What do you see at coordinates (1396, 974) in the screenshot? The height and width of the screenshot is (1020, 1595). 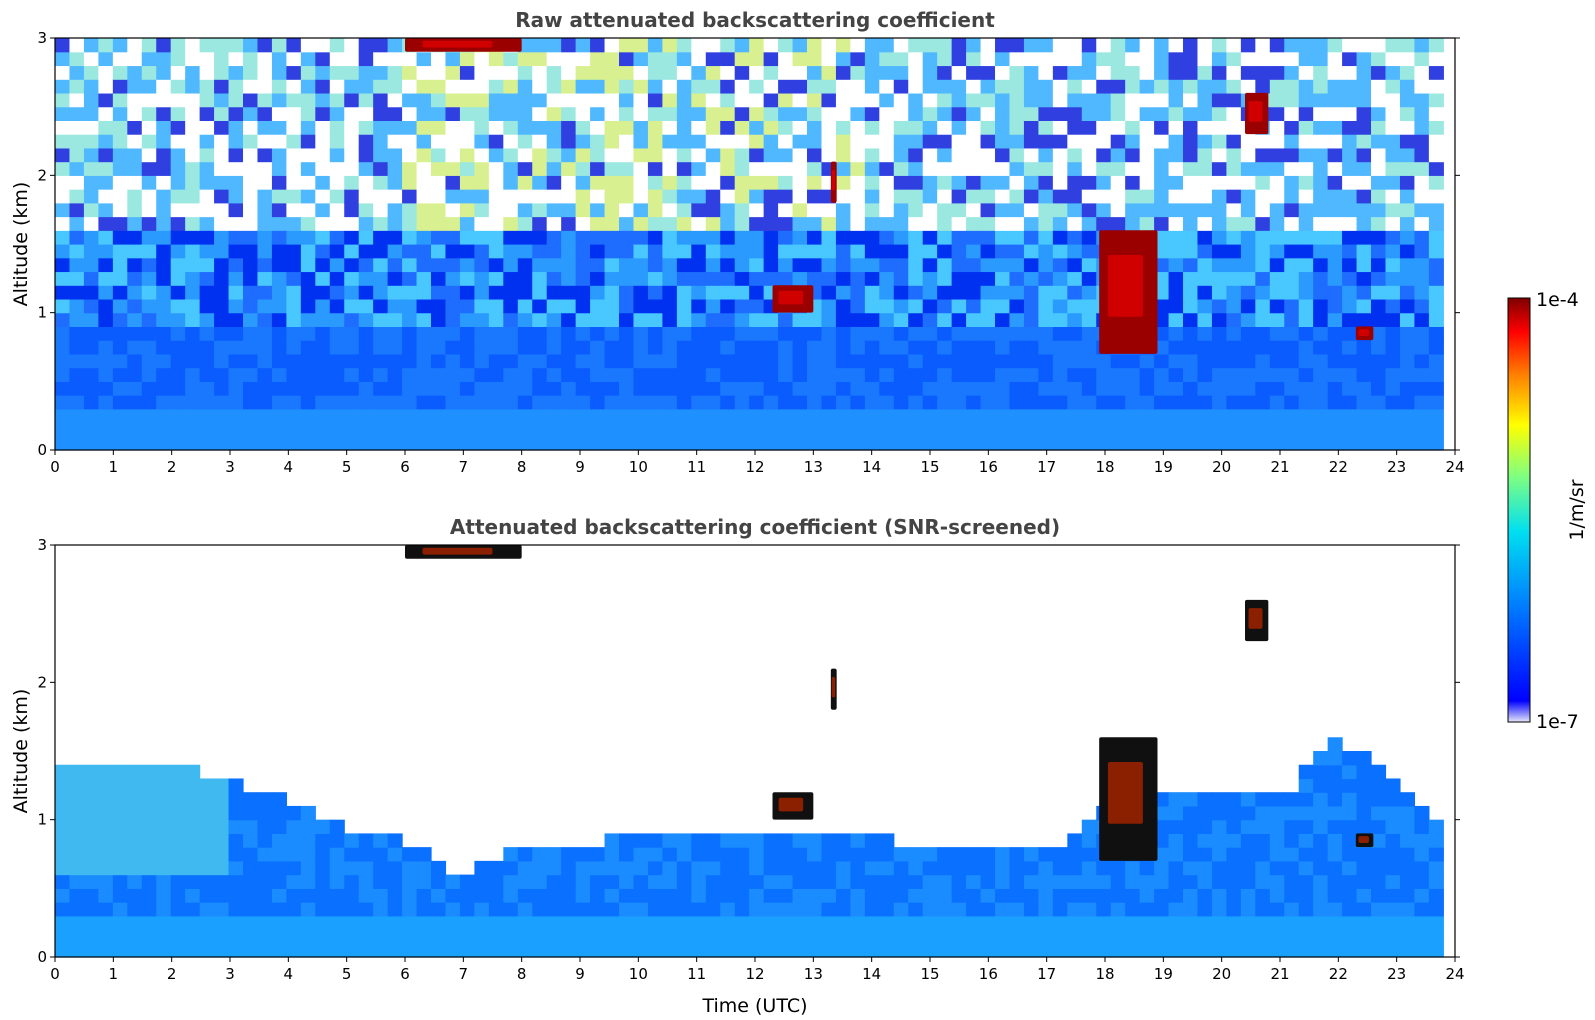 I see `x-tick-label: 23` at bounding box center [1396, 974].